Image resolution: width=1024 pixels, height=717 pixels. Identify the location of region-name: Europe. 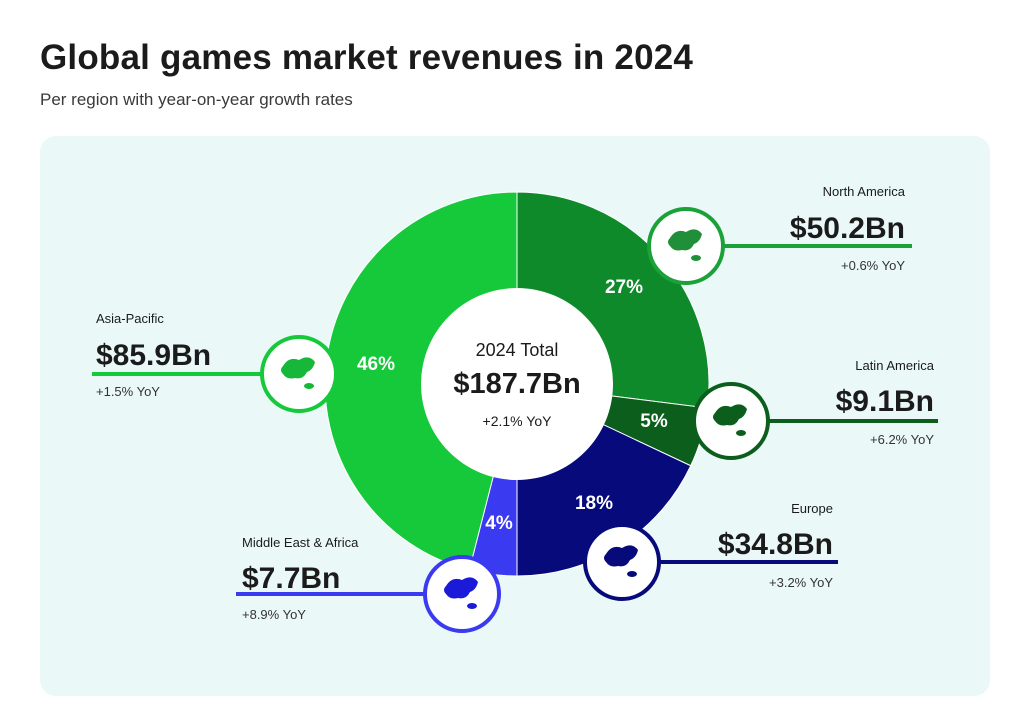
(812, 508).